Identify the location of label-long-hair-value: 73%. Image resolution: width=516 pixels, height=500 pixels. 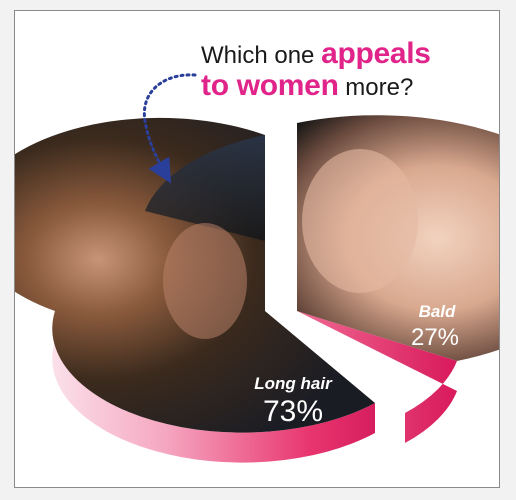
(293, 411).